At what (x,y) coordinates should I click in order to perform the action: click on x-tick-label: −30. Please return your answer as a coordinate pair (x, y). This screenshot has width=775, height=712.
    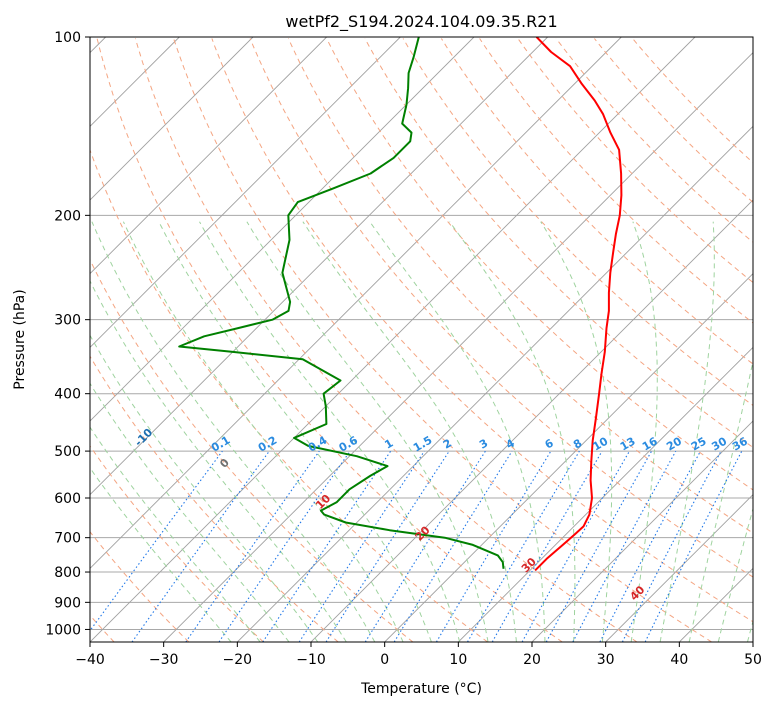
    Looking at the image, I should click on (164, 660).